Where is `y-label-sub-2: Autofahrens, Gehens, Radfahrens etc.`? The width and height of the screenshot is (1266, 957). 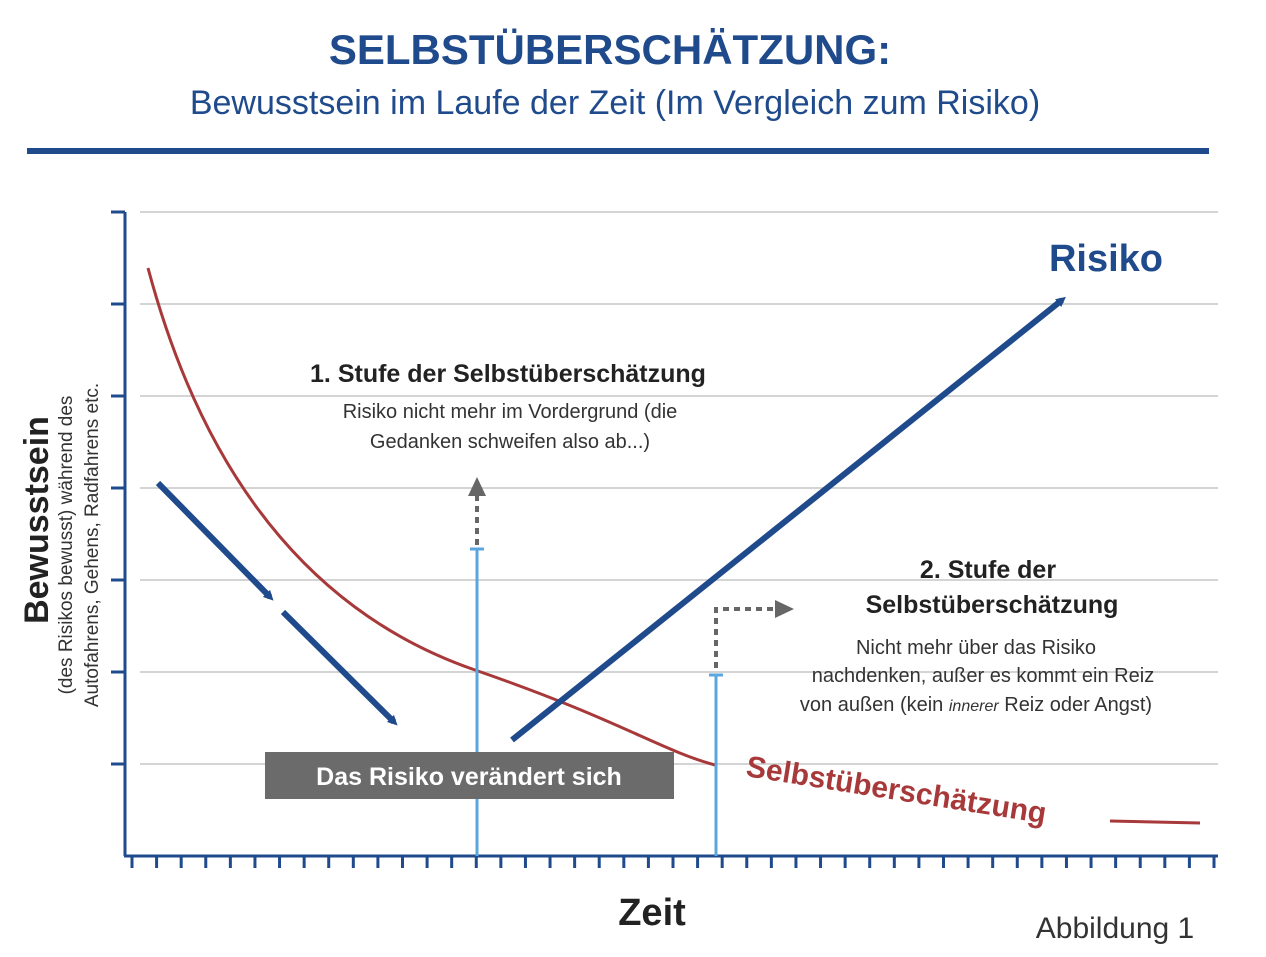 y-label-sub-2: Autofahrens, Gehens, Radfahrens etc. is located at coordinates (92, 545).